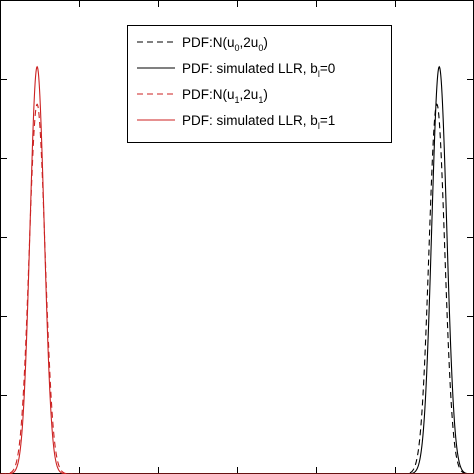  I want to click on legend-label-3: PDF:N(u1,2u1), so click(225, 96).